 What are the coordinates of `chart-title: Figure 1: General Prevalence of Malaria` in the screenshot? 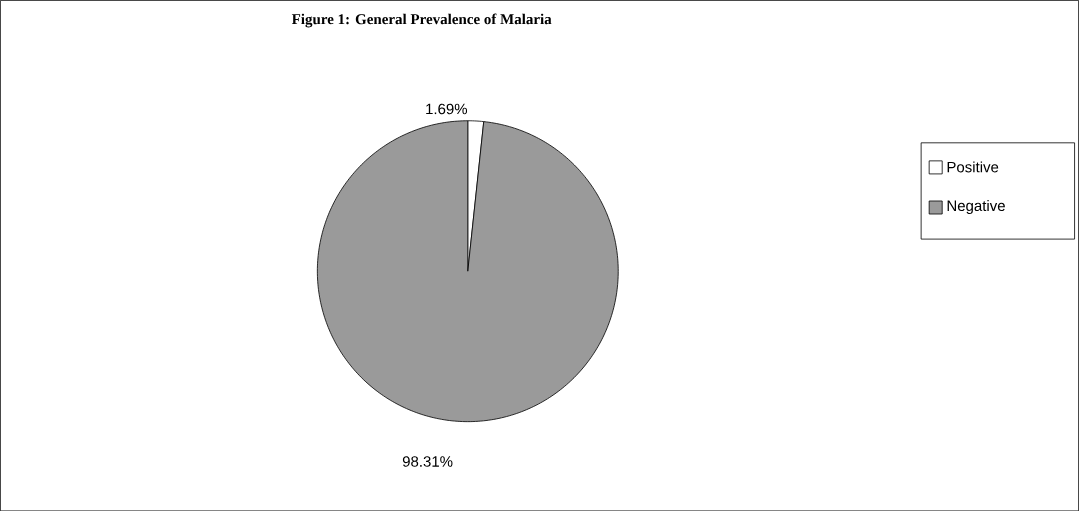 It's located at (421, 20).